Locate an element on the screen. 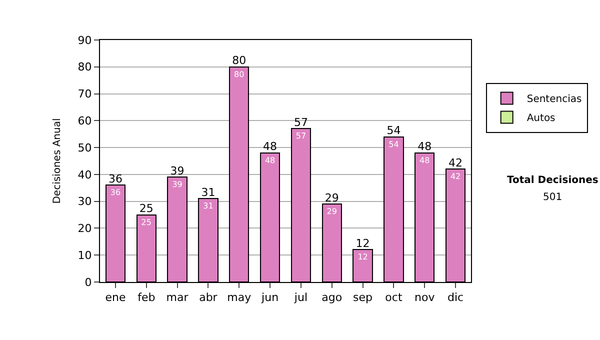  x-tick-label: dic is located at coordinates (455, 297).